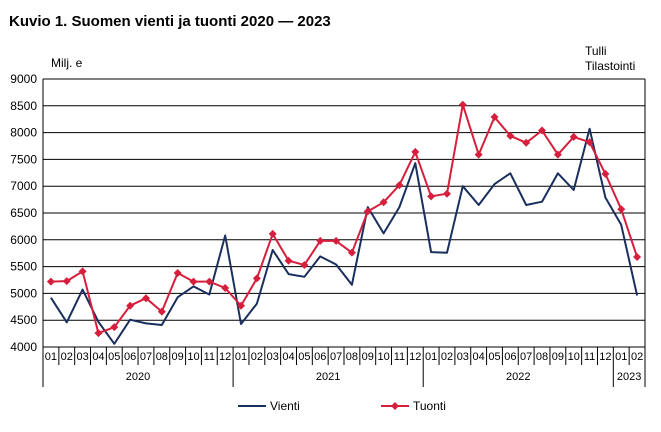 The image size is (661, 432). What do you see at coordinates (23, 186) in the screenshot?
I see `y-tick-label: 7000` at bounding box center [23, 186].